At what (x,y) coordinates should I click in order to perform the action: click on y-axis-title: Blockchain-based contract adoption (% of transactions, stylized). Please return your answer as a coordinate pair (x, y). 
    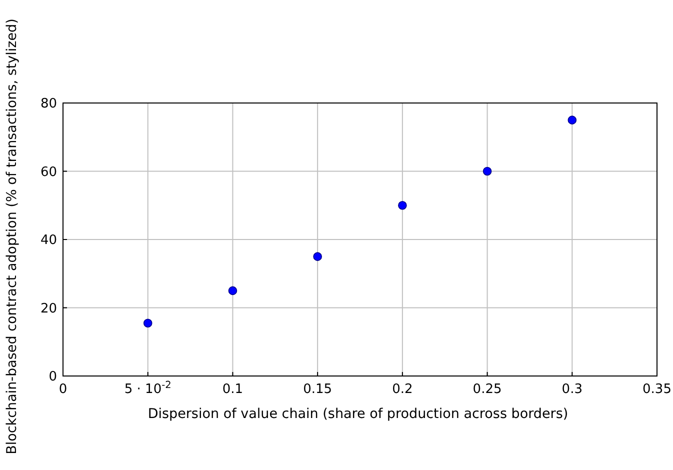
    Looking at the image, I should click on (12, 236).